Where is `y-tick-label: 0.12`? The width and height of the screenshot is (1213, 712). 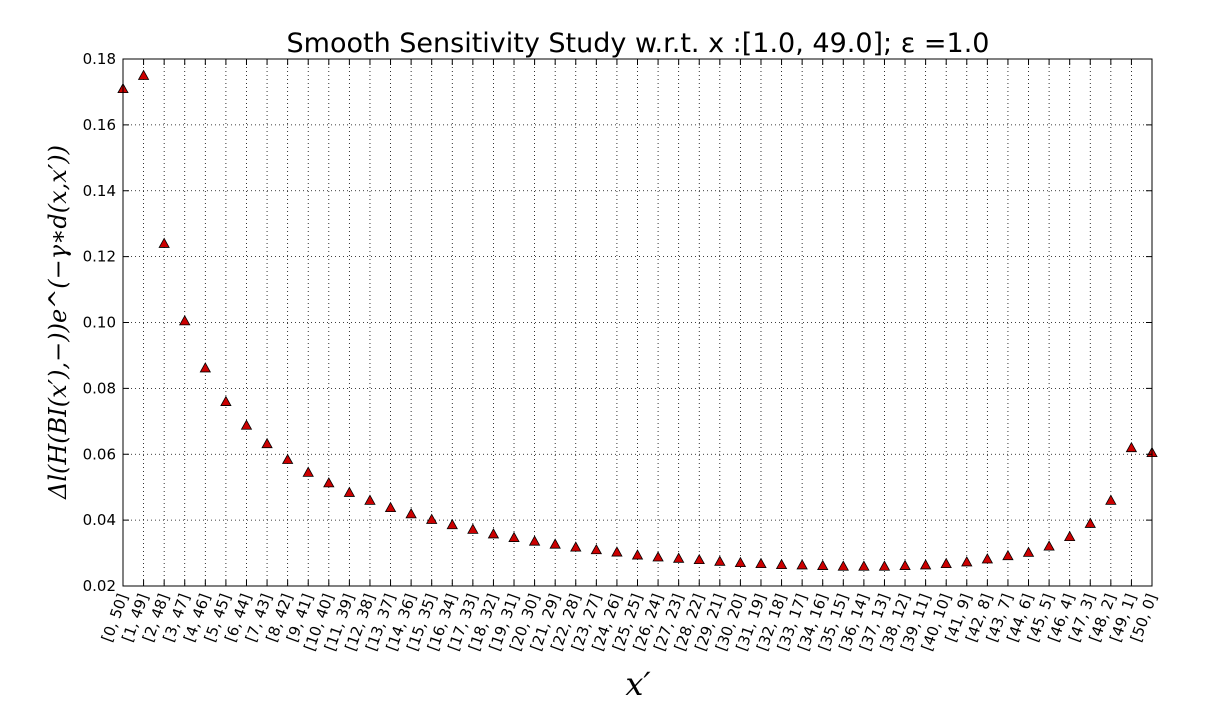 y-tick-label: 0.12 is located at coordinates (99, 257).